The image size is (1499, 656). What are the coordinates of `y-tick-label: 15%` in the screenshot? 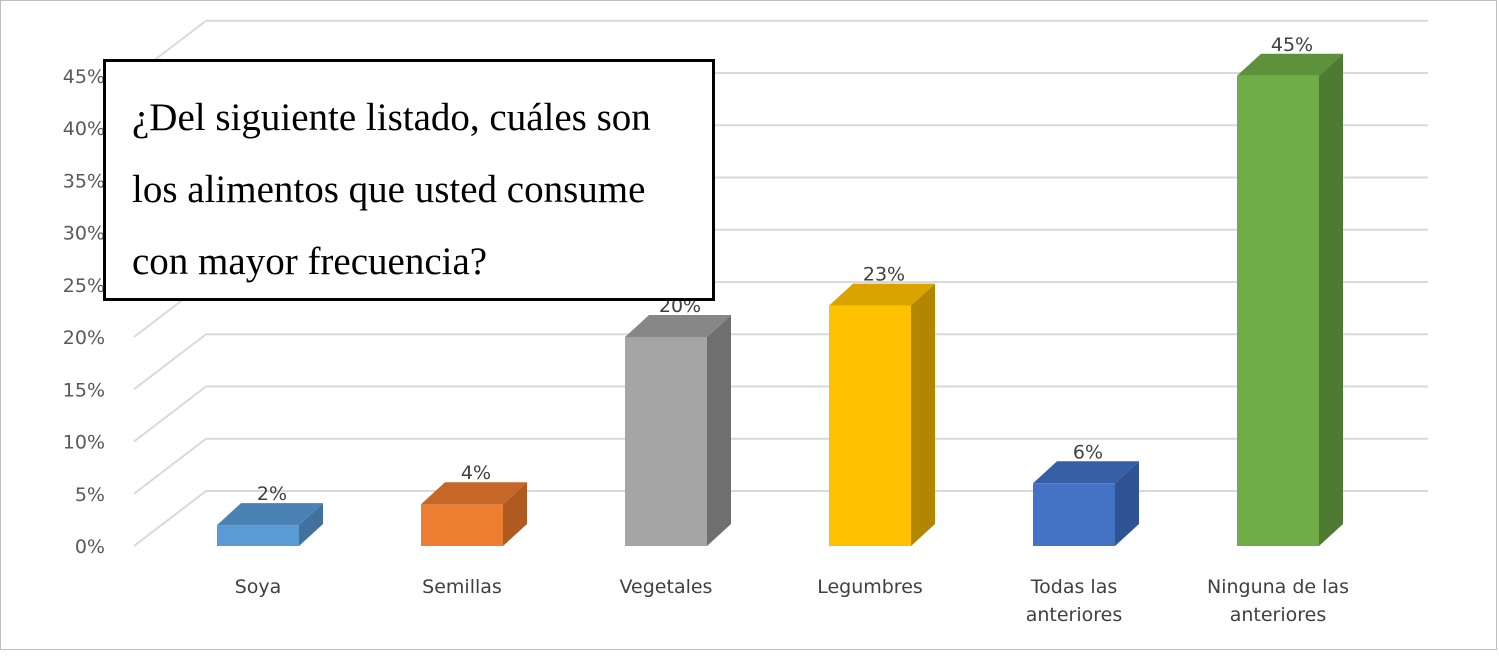 It's located at (84, 390).